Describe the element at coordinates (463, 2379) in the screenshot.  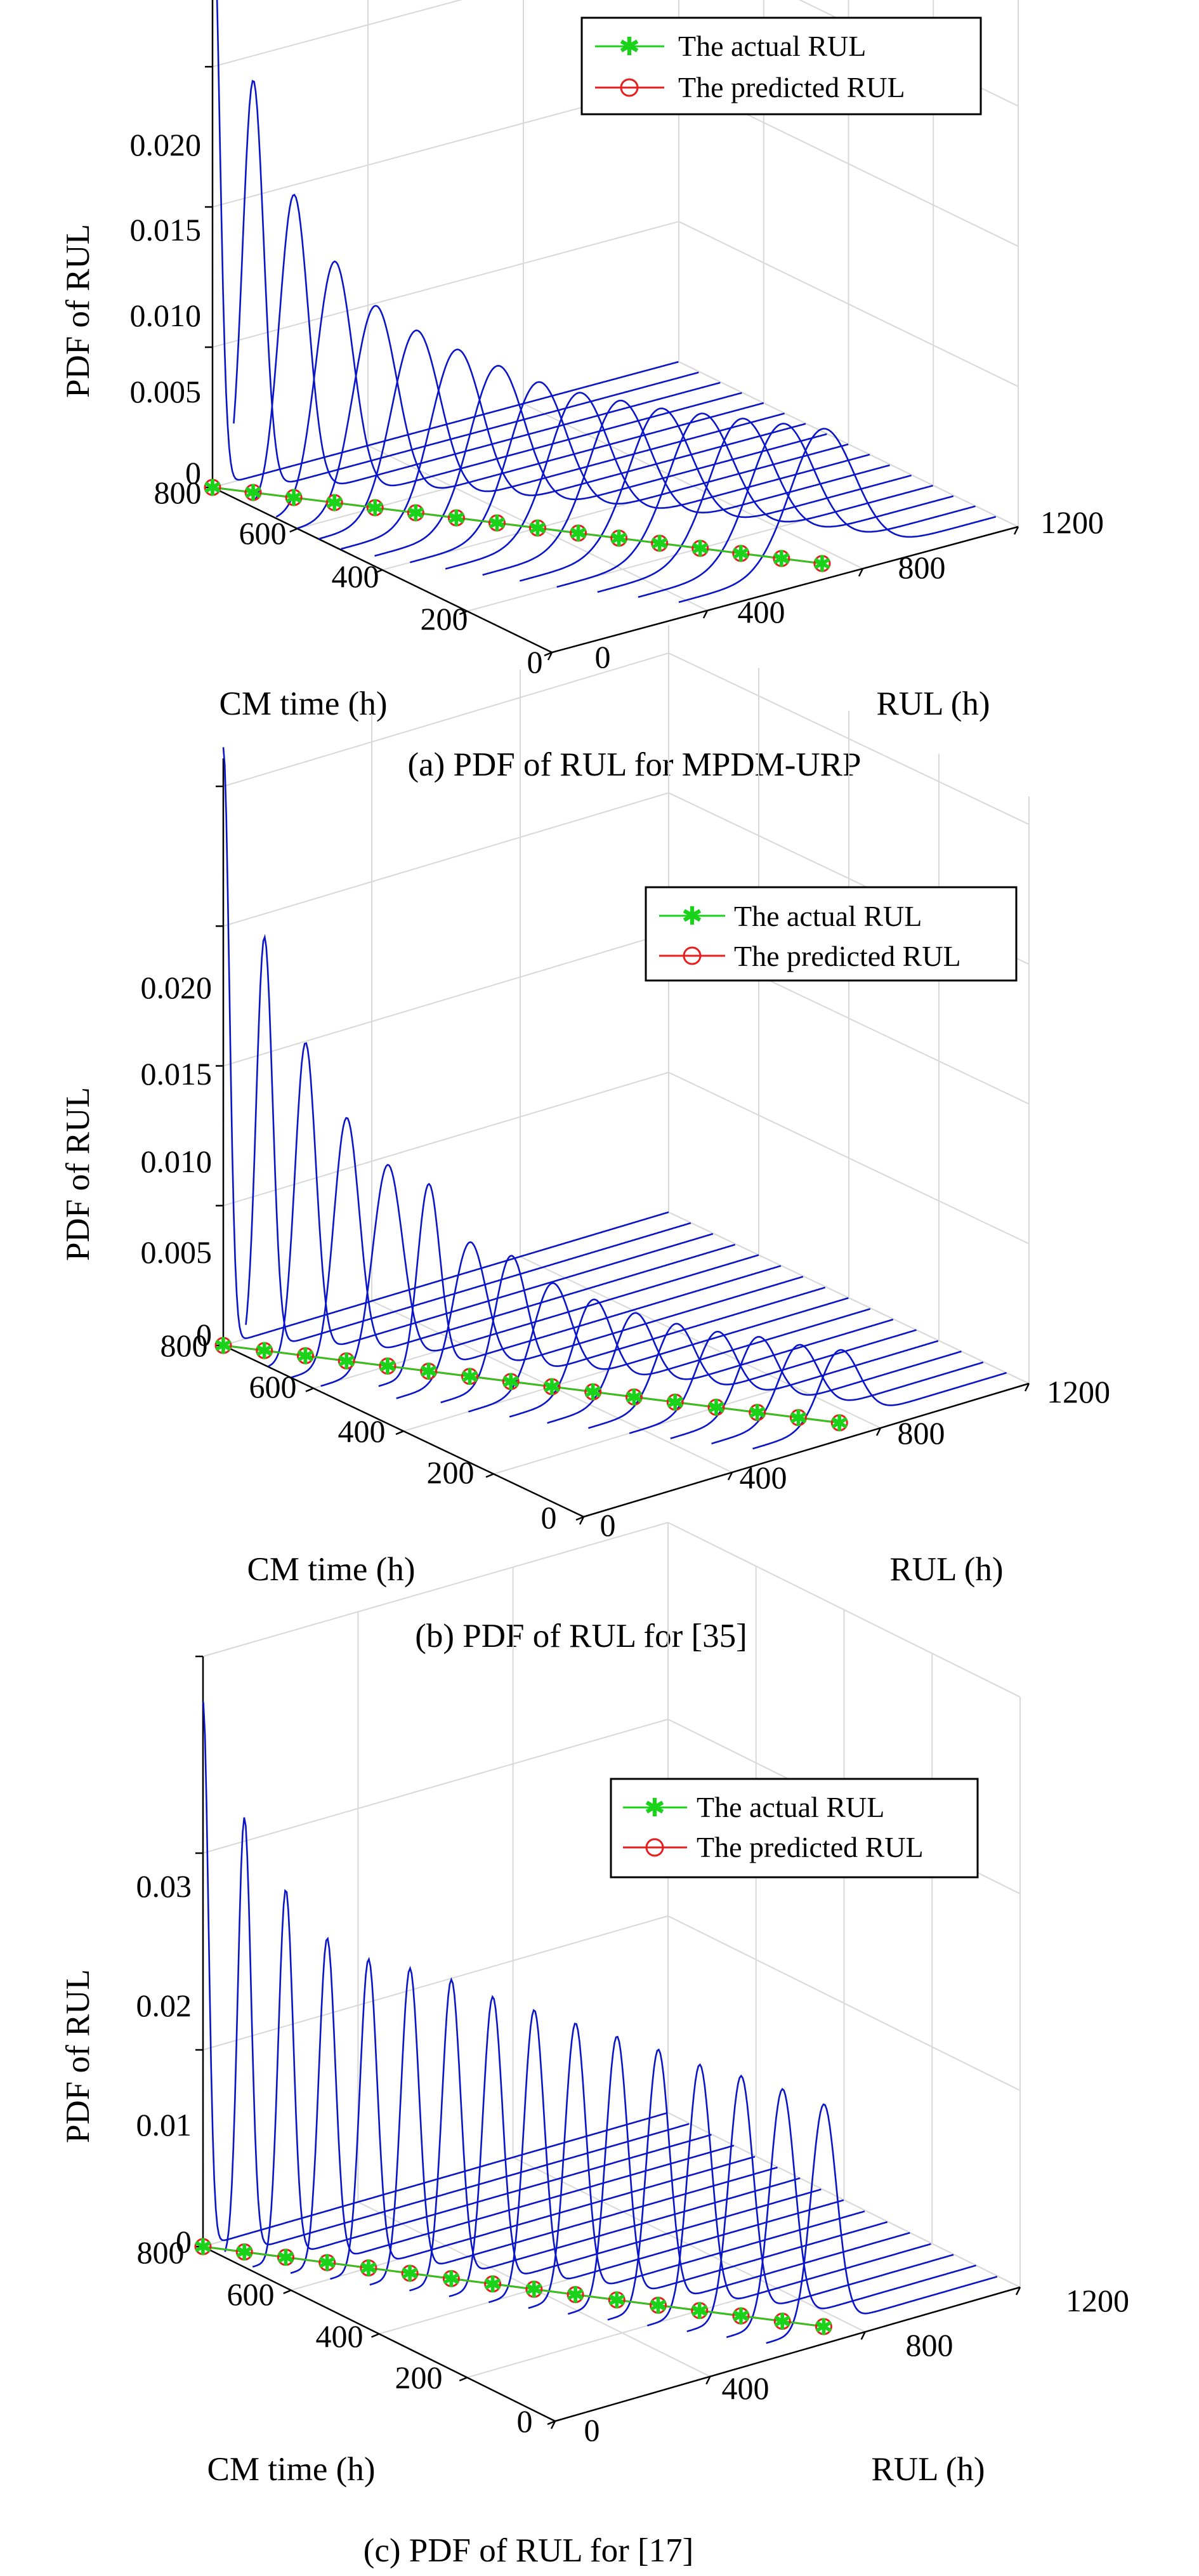
I see `y-tick-mark` at that location.